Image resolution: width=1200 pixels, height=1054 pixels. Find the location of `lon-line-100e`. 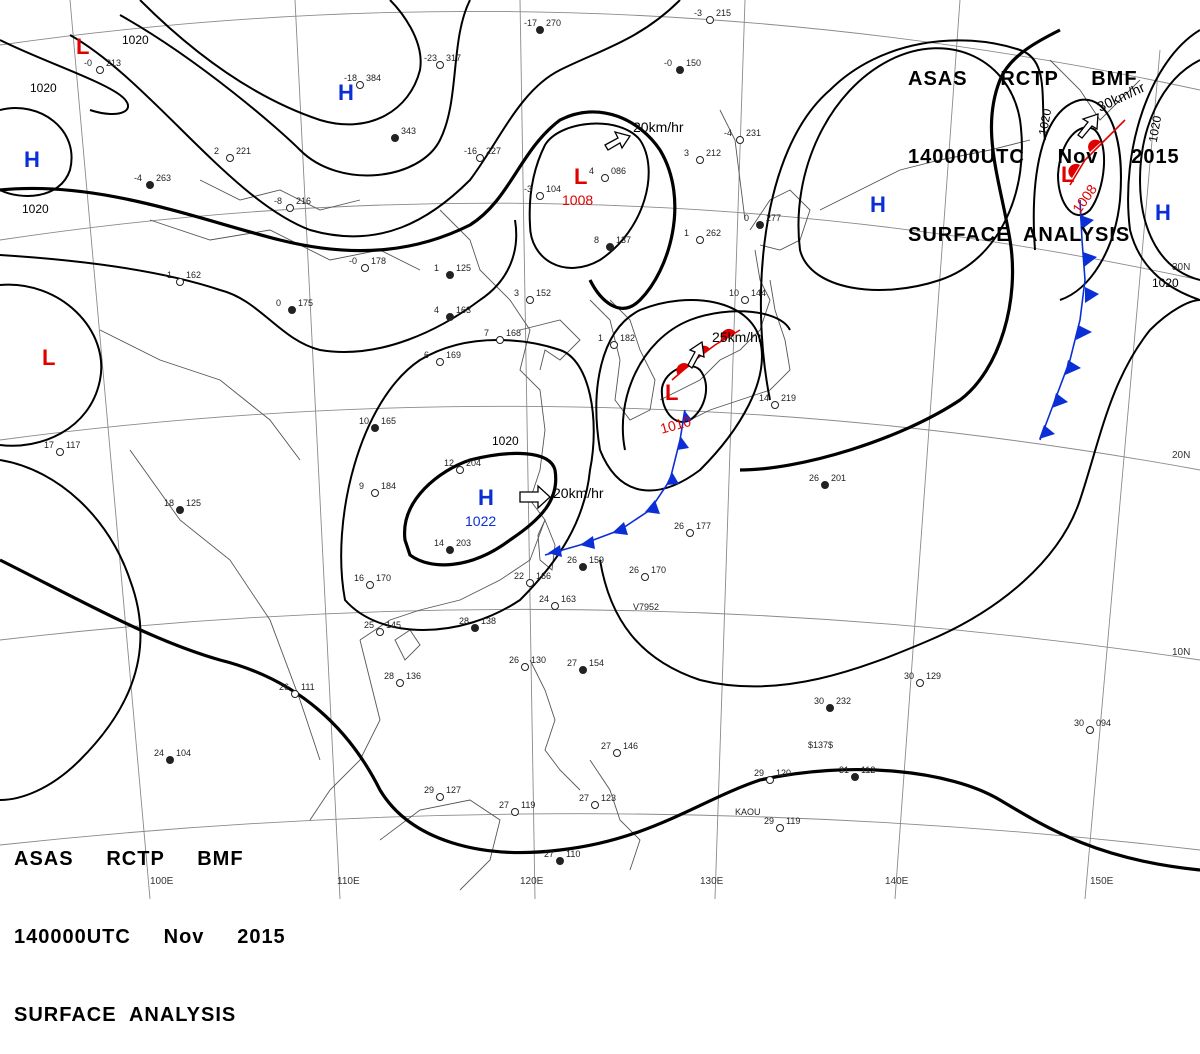

lon-line-100e is located at coordinates (110, 449).